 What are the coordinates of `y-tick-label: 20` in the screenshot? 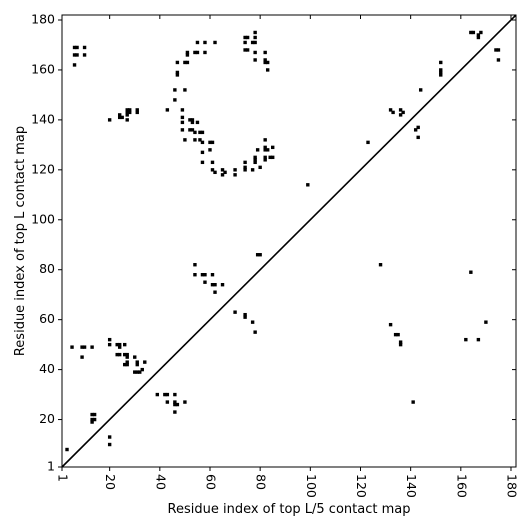 It's located at (47, 418).